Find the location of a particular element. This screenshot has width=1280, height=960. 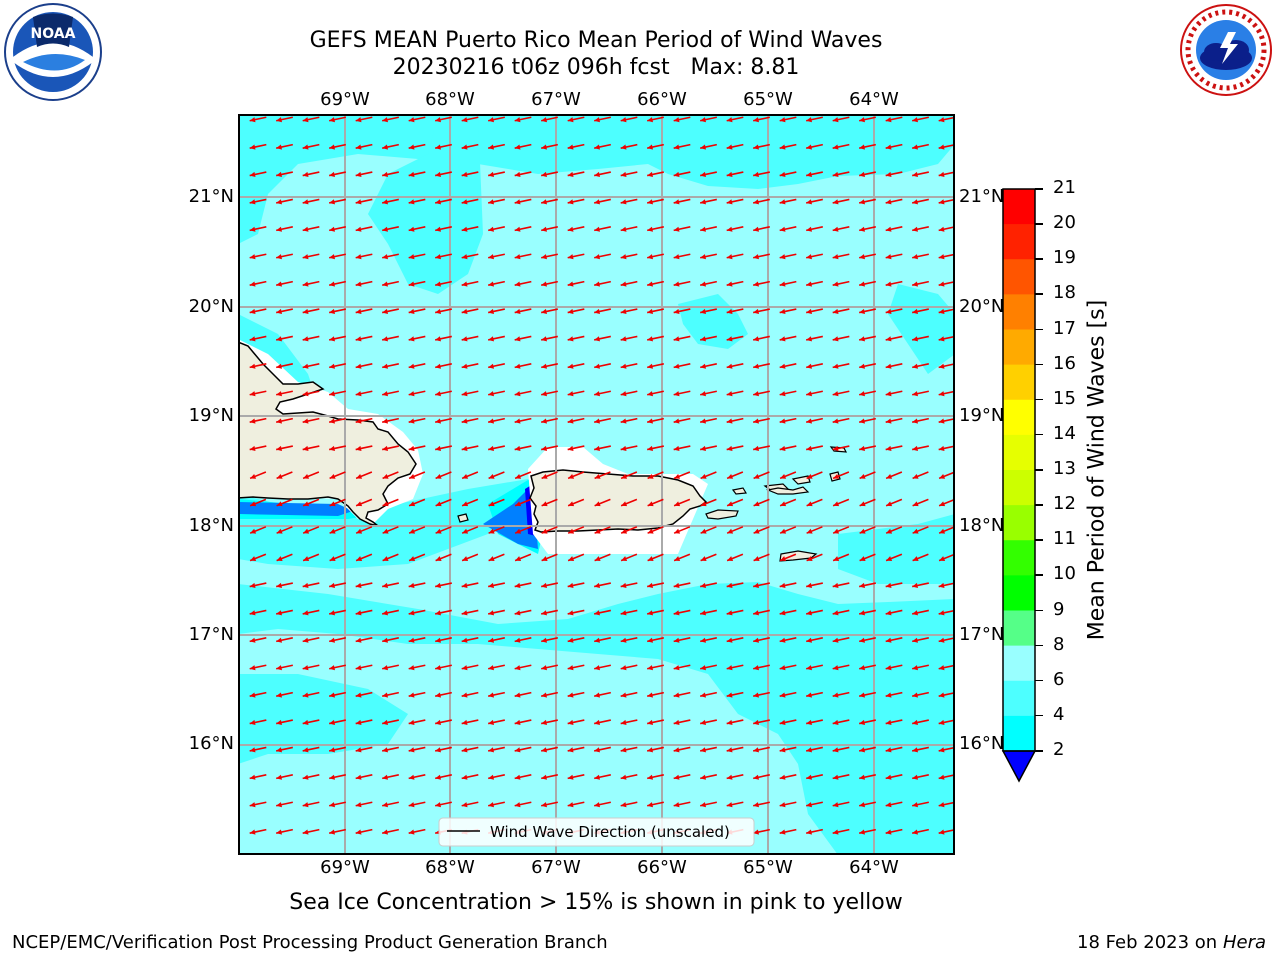

lat-tick-left: 19°N is located at coordinates (211, 415).